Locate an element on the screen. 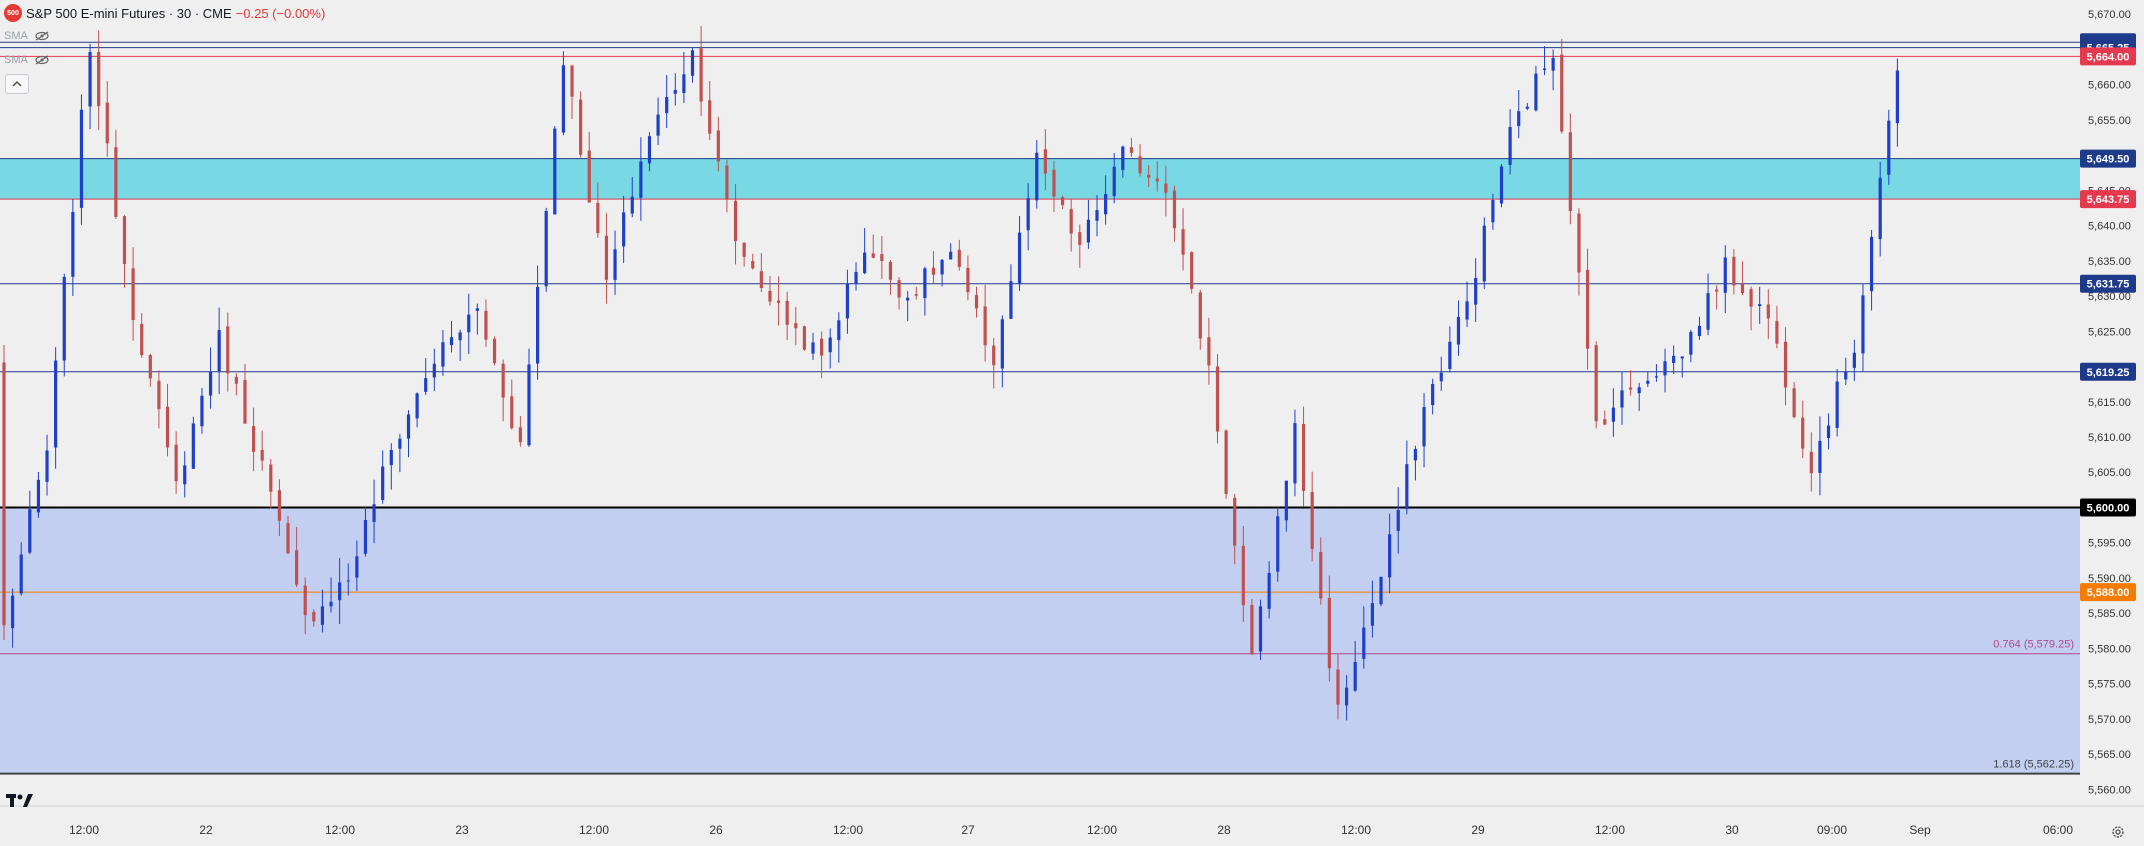 The height and width of the screenshot is (846, 2144). price-tick-label: 5,605.00 is located at coordinates (2109, 473).